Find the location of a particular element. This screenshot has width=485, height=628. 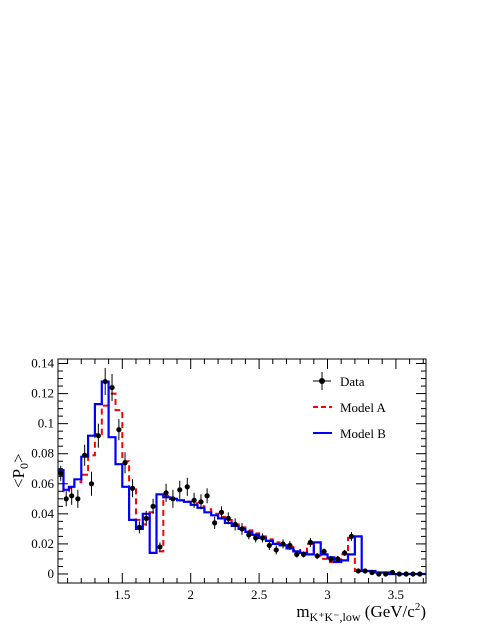

x-axis-title-units-exponent: 2 is located at coordinates (418, 607).